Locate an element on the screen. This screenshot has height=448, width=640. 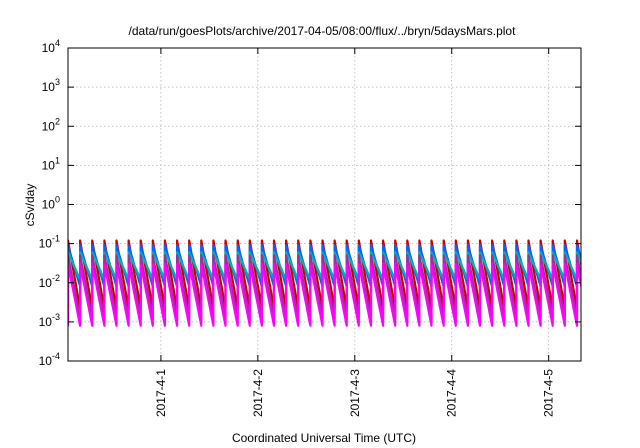
y-axis-label: cSv/day is located at coordinates (30, 205).